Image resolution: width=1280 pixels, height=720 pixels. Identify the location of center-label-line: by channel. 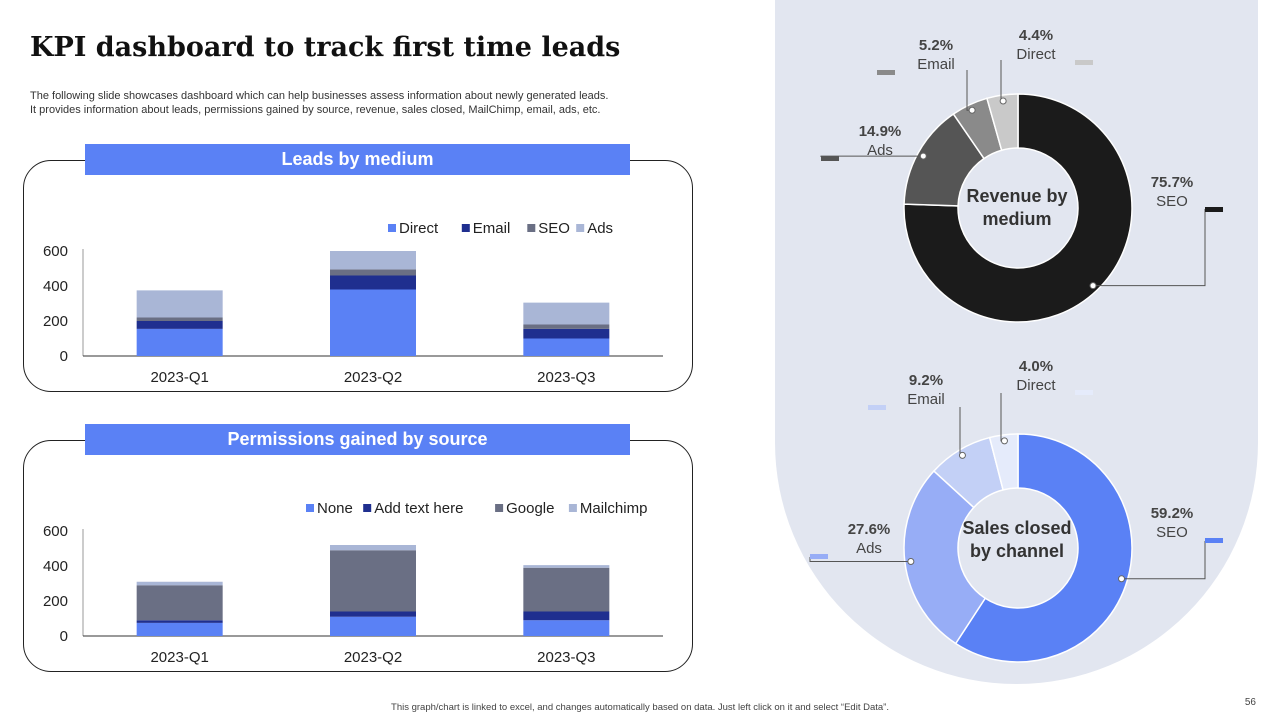
(1017, 551).